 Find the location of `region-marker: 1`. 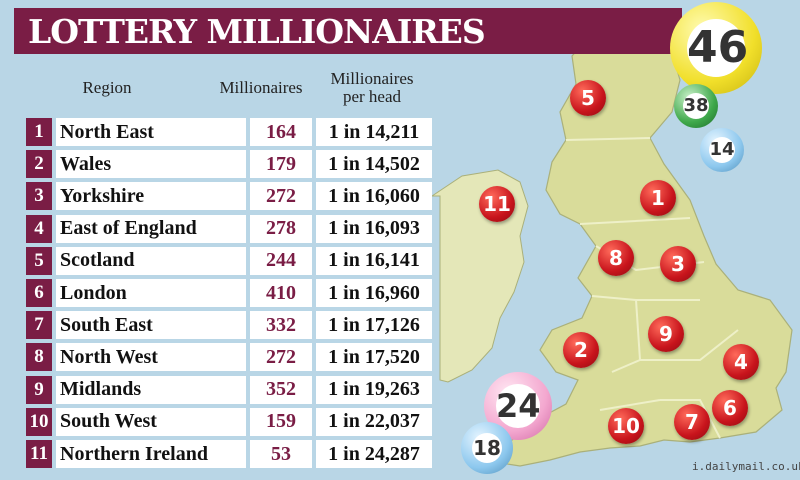

region-marker: 1 is located at coordinates (658, 198).